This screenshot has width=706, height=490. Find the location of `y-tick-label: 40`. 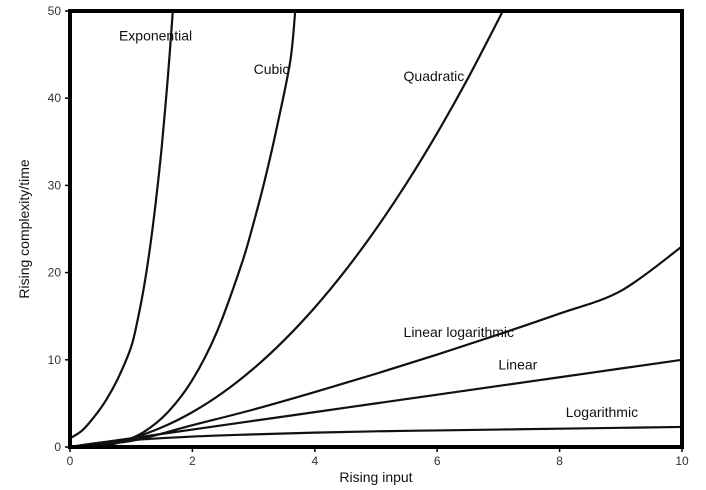

y-tick-label: 40 is located at coordinates (55, 98).